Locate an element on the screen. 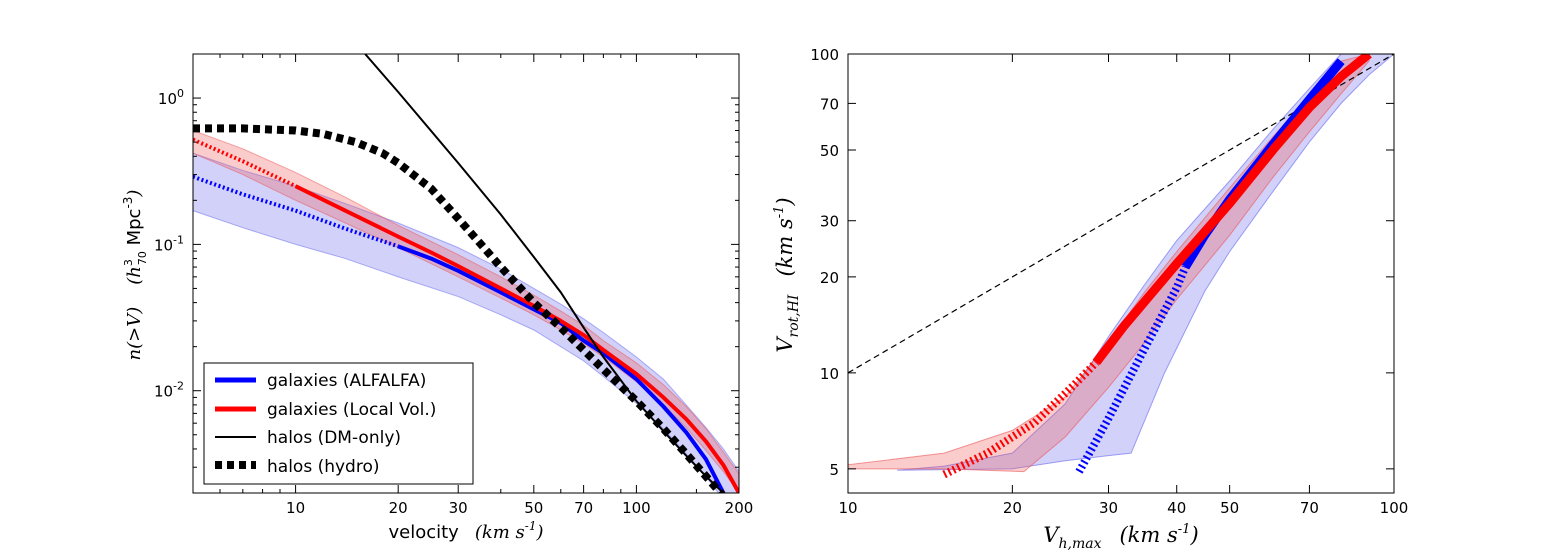 This screenshot has width=1550, height=550. series-galaxies-local-vol-extrapolated is located at coordinates (245, 162).